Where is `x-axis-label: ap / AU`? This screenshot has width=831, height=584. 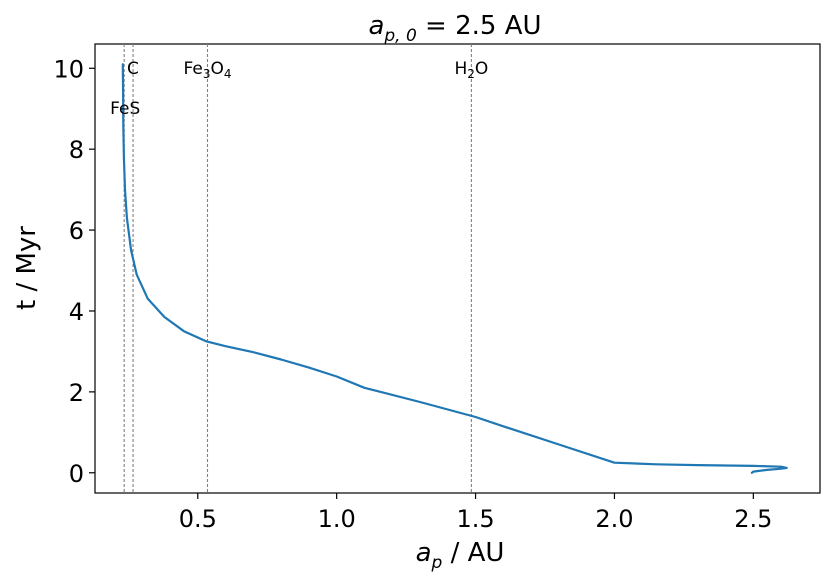 x-axis-label: ap / AU is located at coordinates (460, 555).